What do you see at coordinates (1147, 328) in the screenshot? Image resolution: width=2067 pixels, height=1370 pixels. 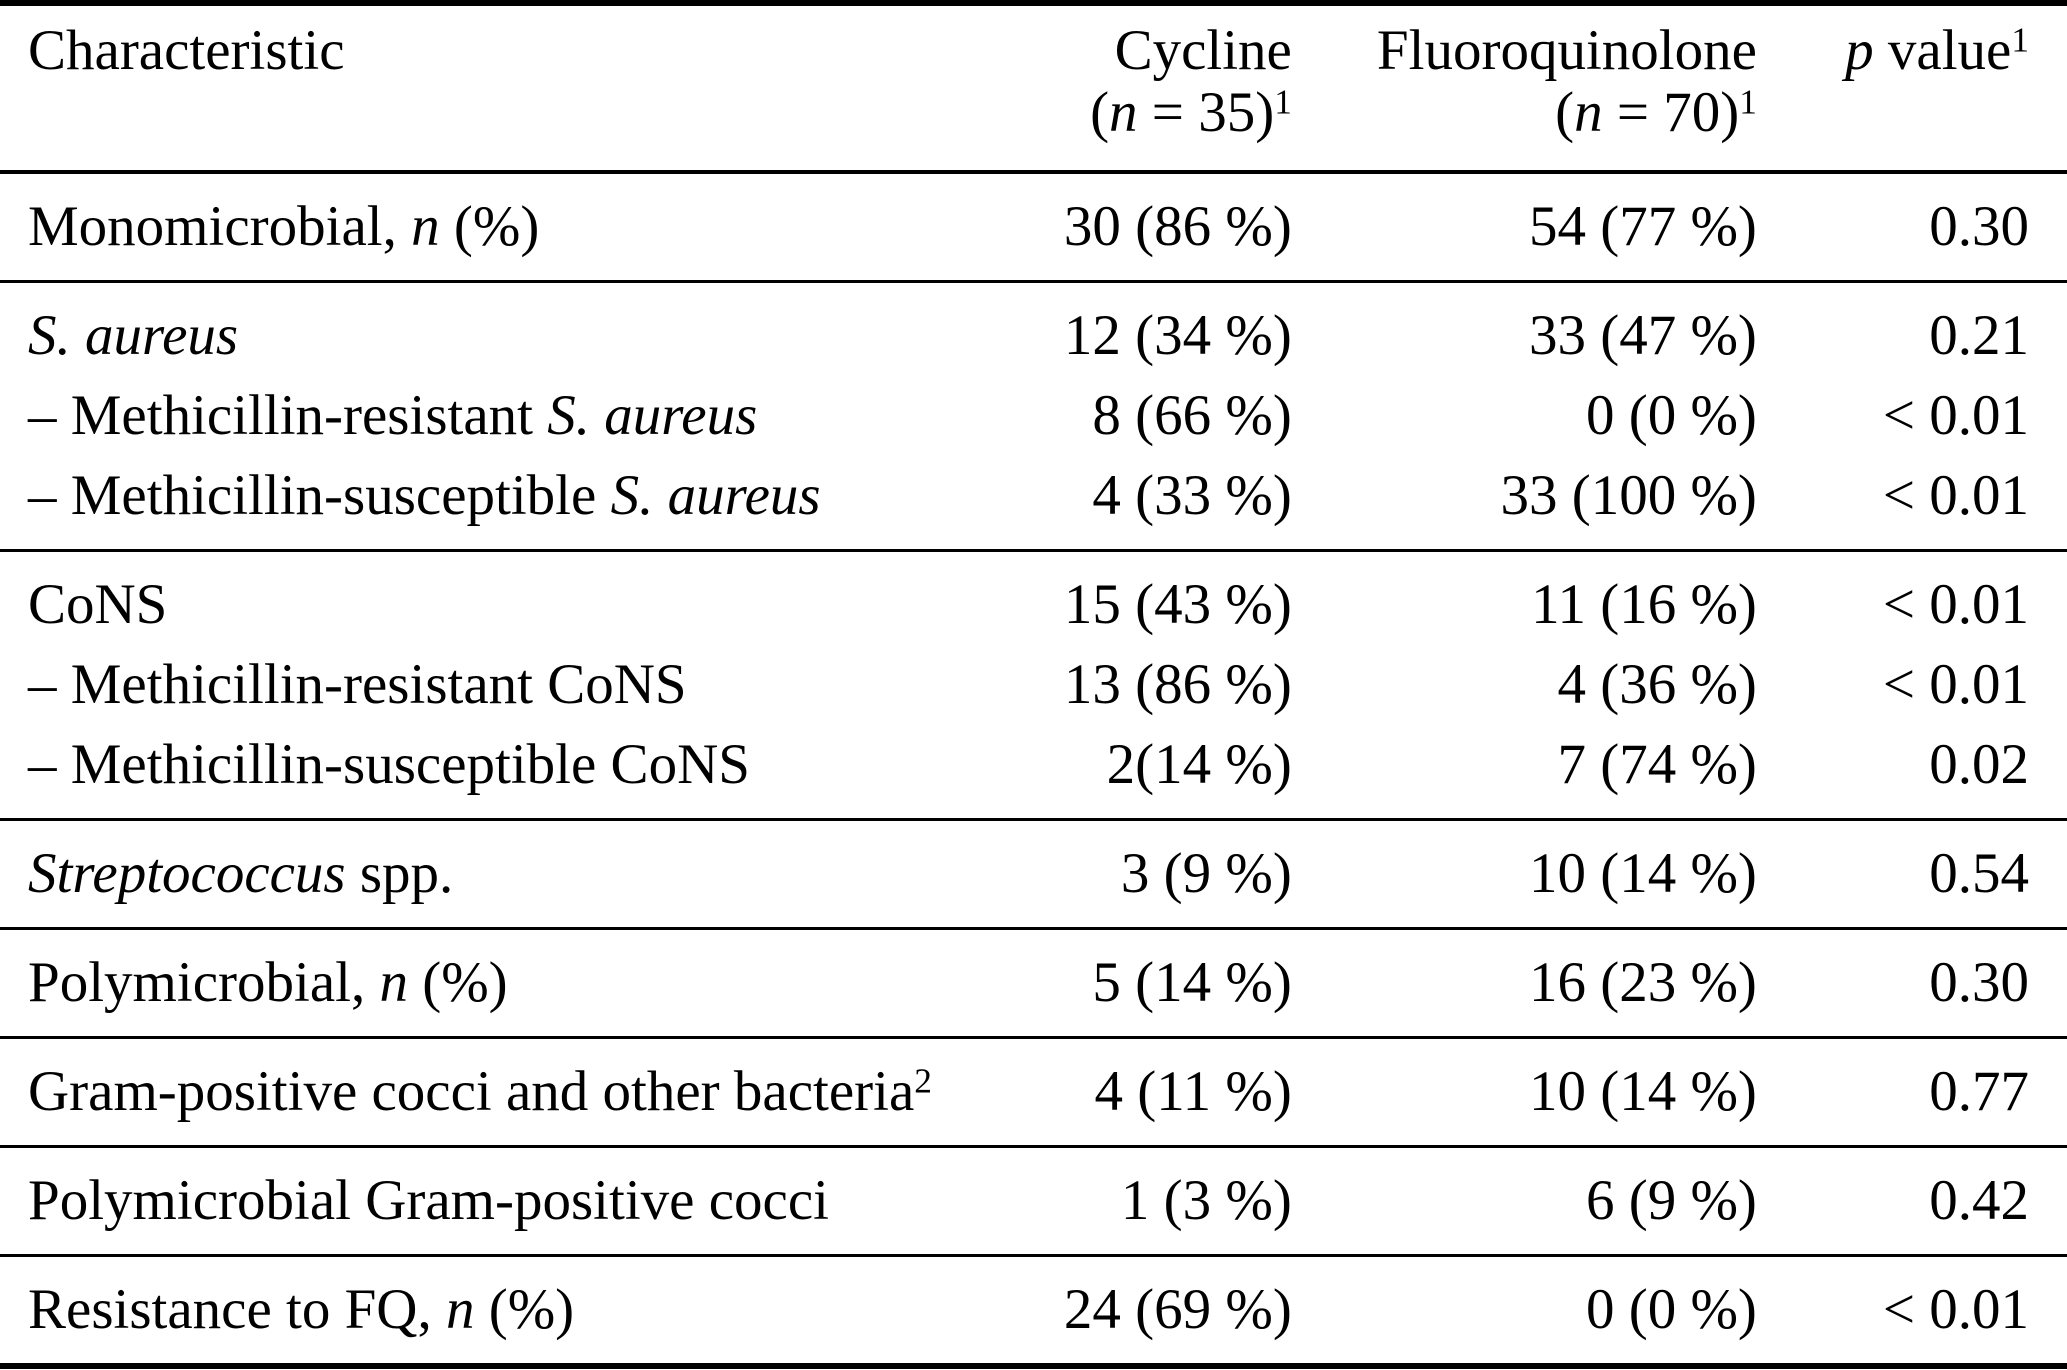 I see `cycline-value: 12 (34 %)` at bounding box center [1147, 328].